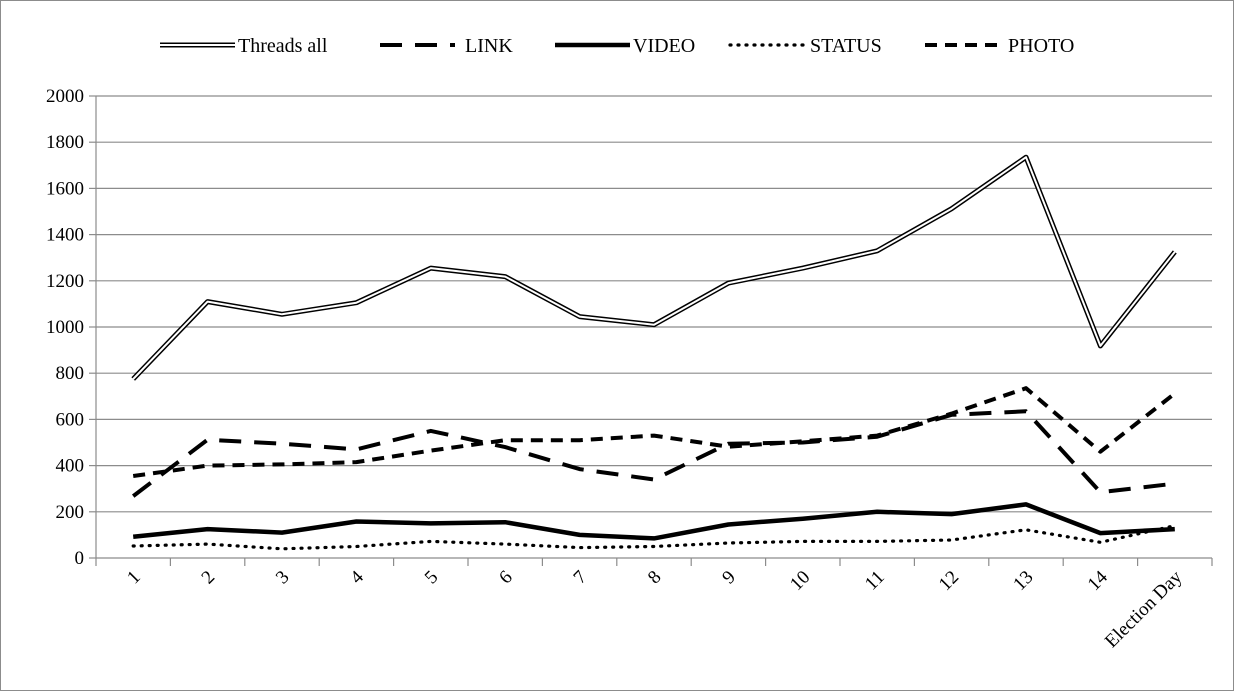  What do you see at coordinates (65, 188) in the screenshot?
I see `y-tick-label: 1600` at bounding box center [65, 188].